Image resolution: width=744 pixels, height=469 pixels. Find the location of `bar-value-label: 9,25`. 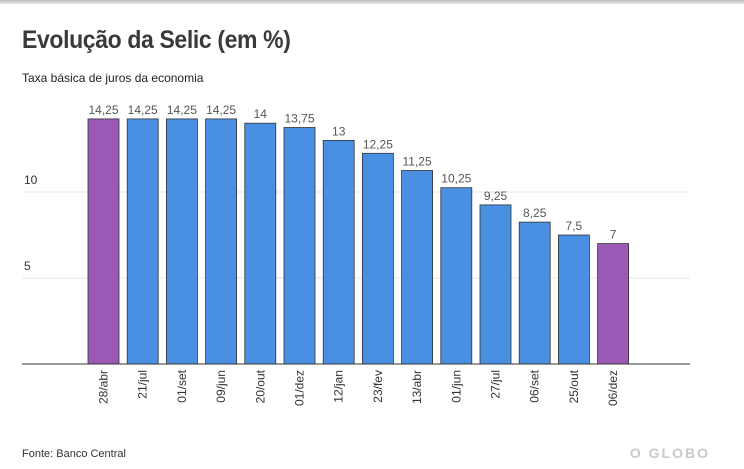

bar-value-label: 9,25 is located at coordinates (496, 196).